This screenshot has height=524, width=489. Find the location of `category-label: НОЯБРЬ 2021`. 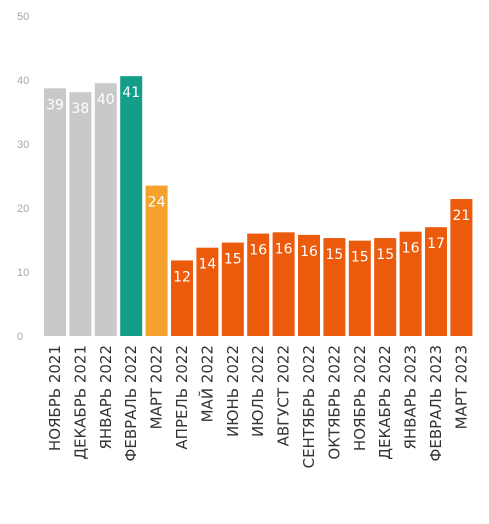

category-label: НОЯБРЬ 2021 is located at coordinates (55, 398).